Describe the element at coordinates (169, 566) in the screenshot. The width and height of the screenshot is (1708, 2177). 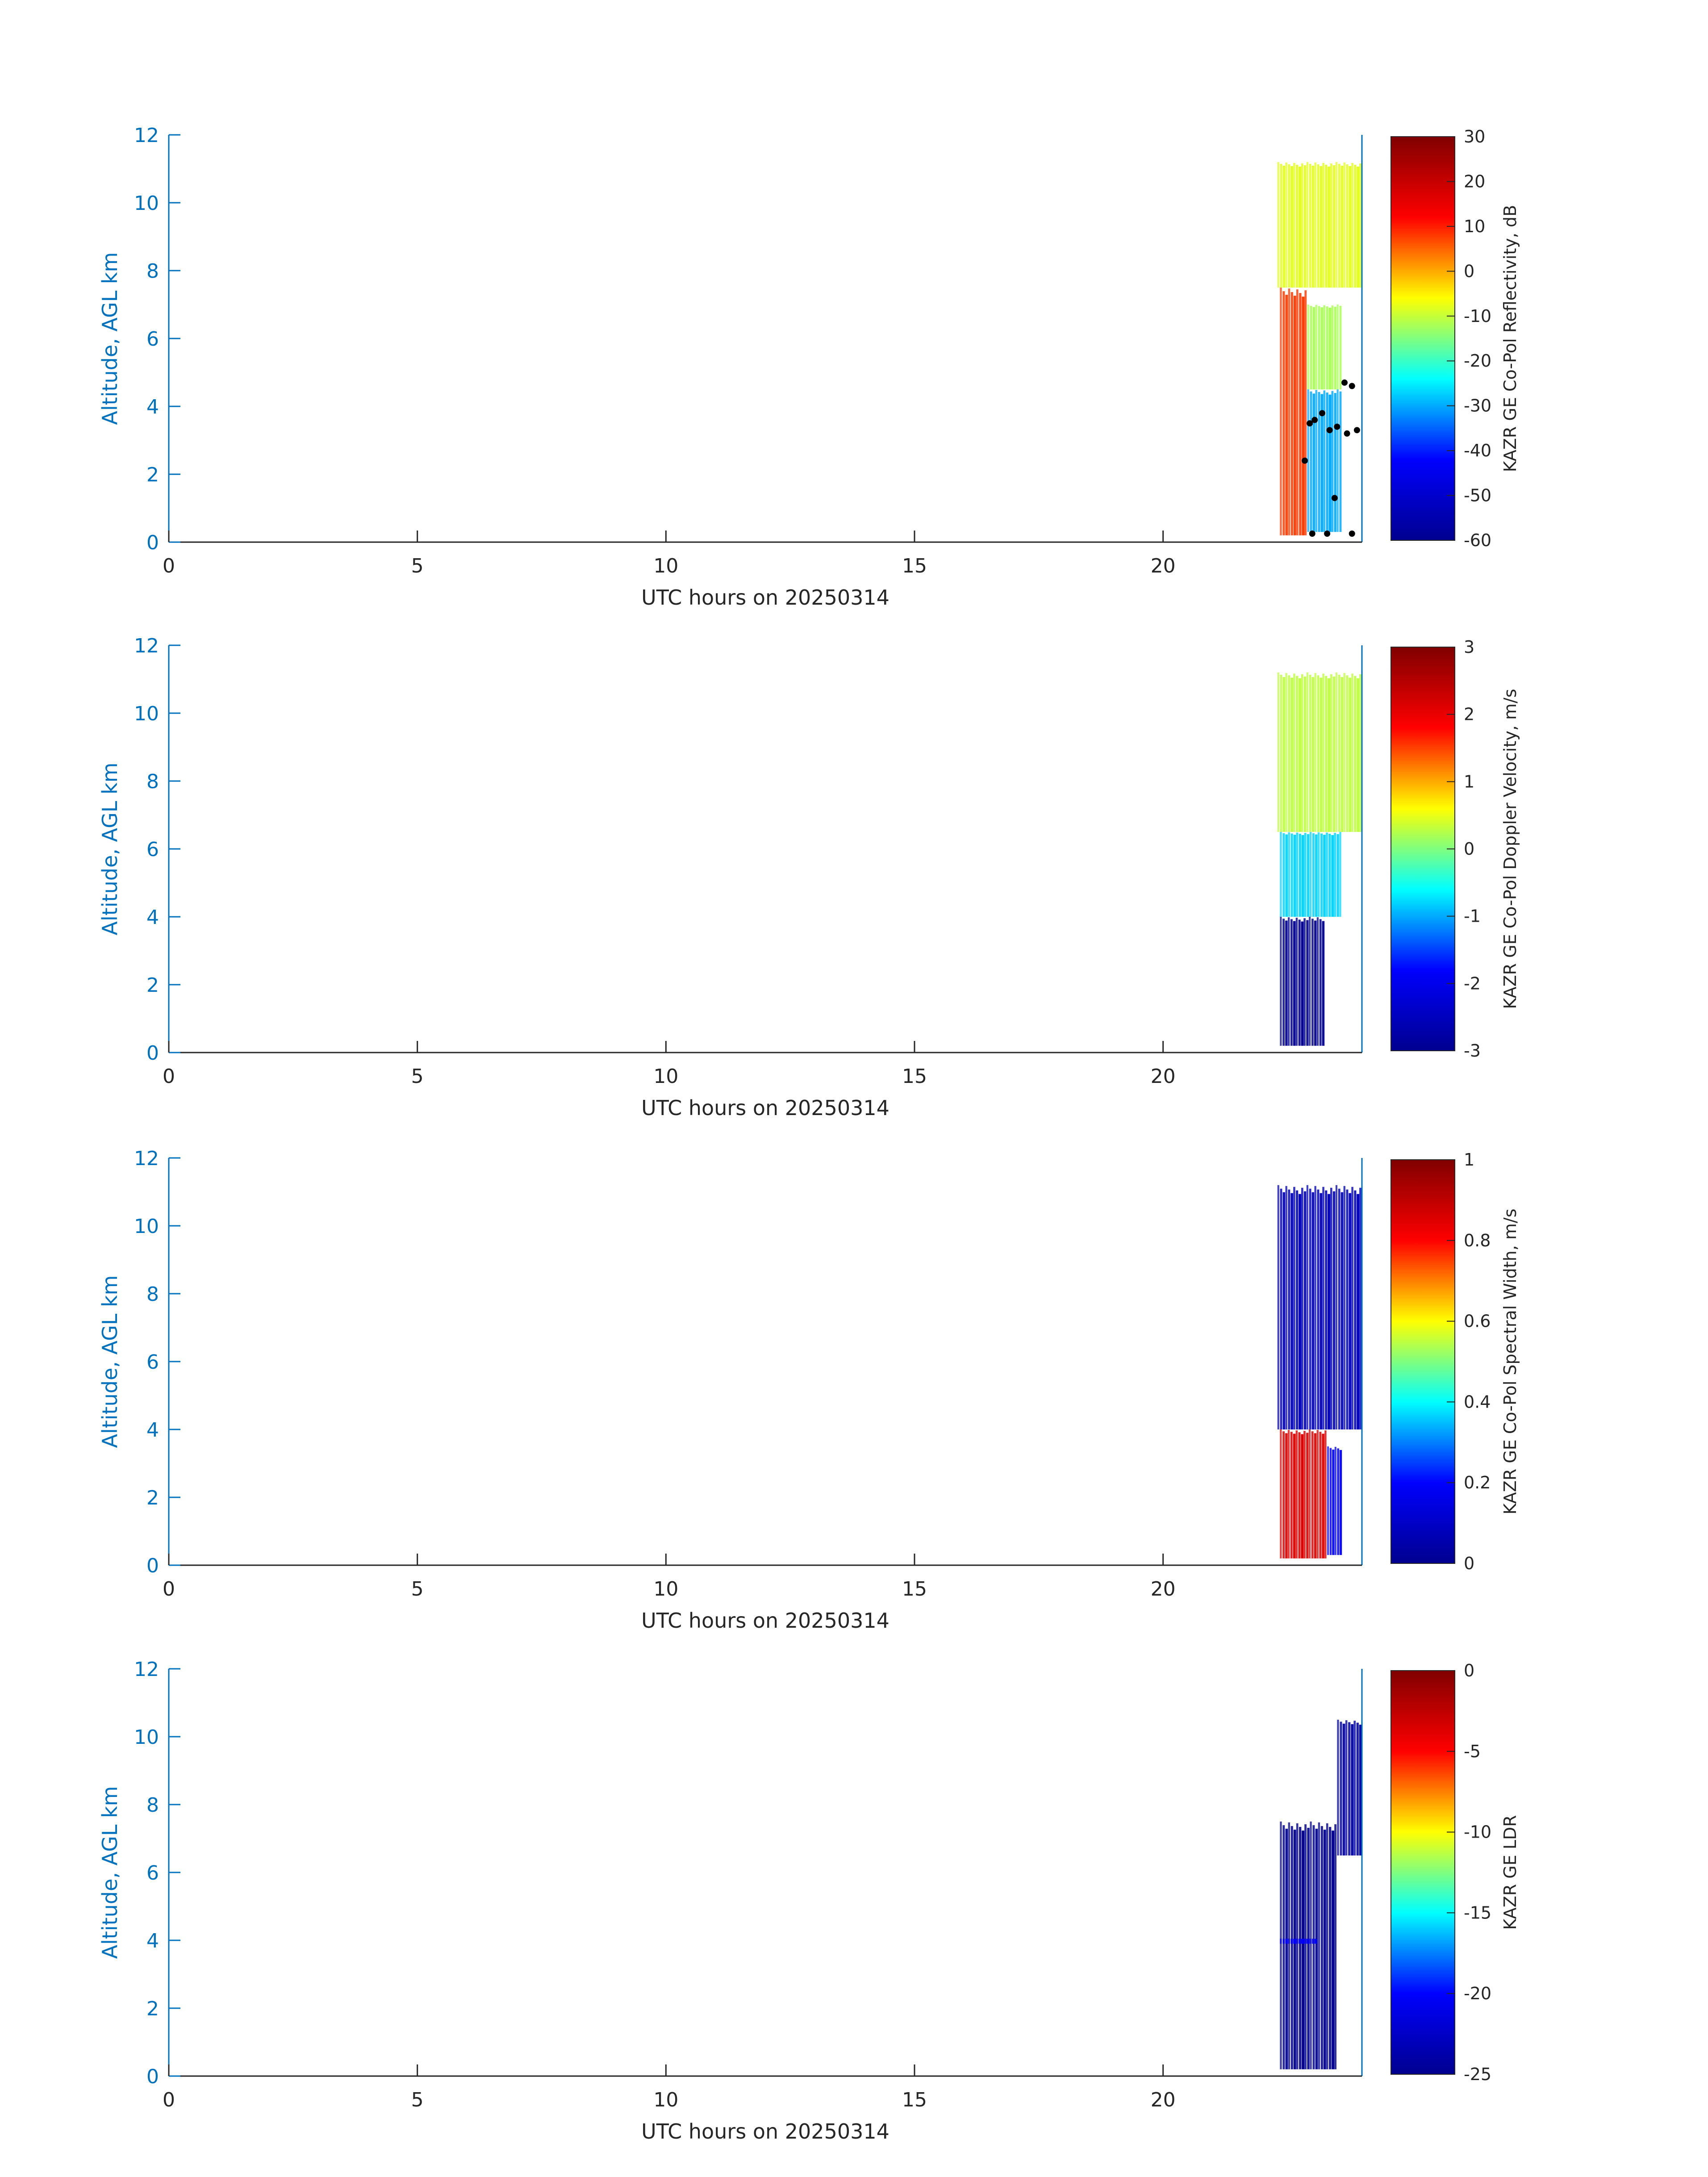
I see `x-tick-label: 0` at that location.